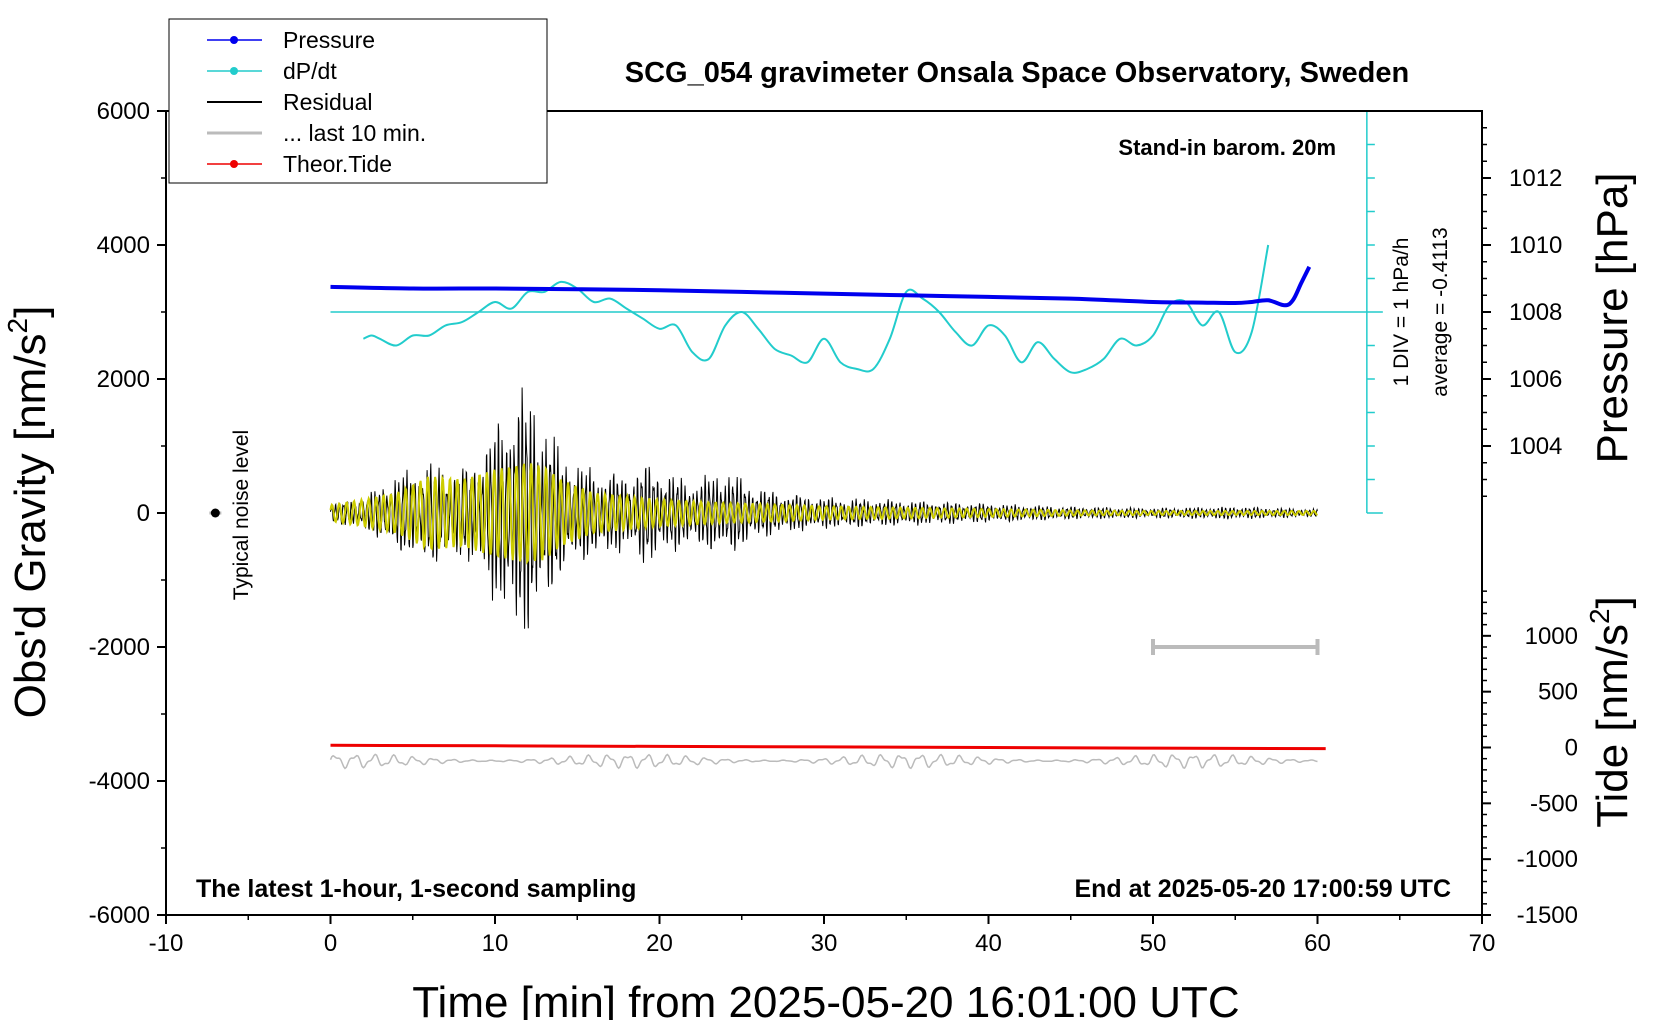  Describe the element at coordinates (1547, 915) in the screenshot. I see `y-tide-tick-label-0: -1500` at that location.